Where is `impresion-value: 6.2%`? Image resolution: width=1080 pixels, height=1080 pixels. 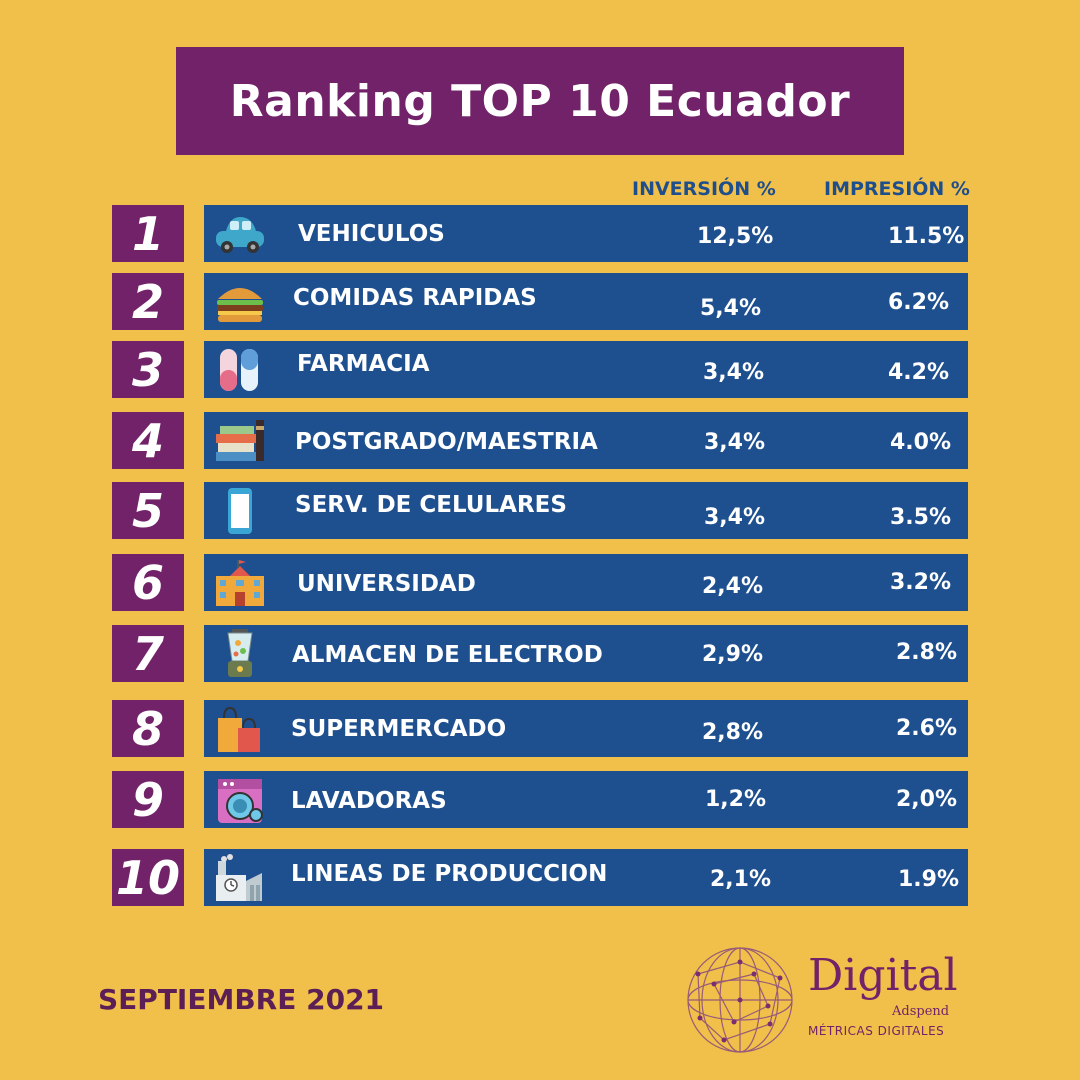
impresion-value: 6.2% is located at coordinates (919, 302).